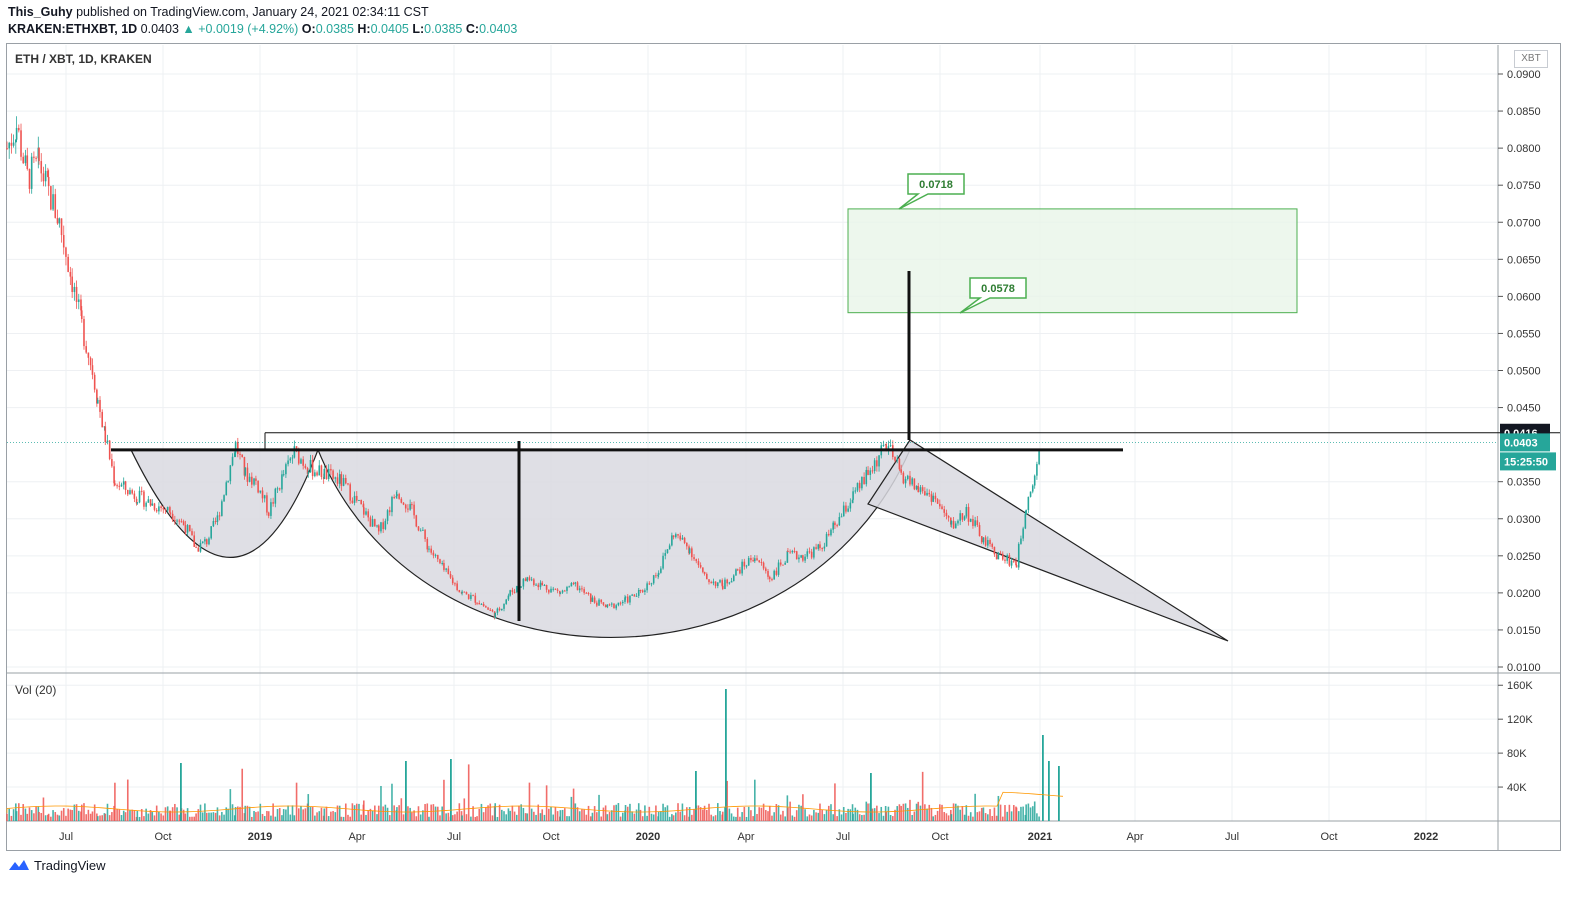  What do you see at coordinates (1072, 261) in the screenshot?
I see `target-zone` at bounding box center [1072, 261].